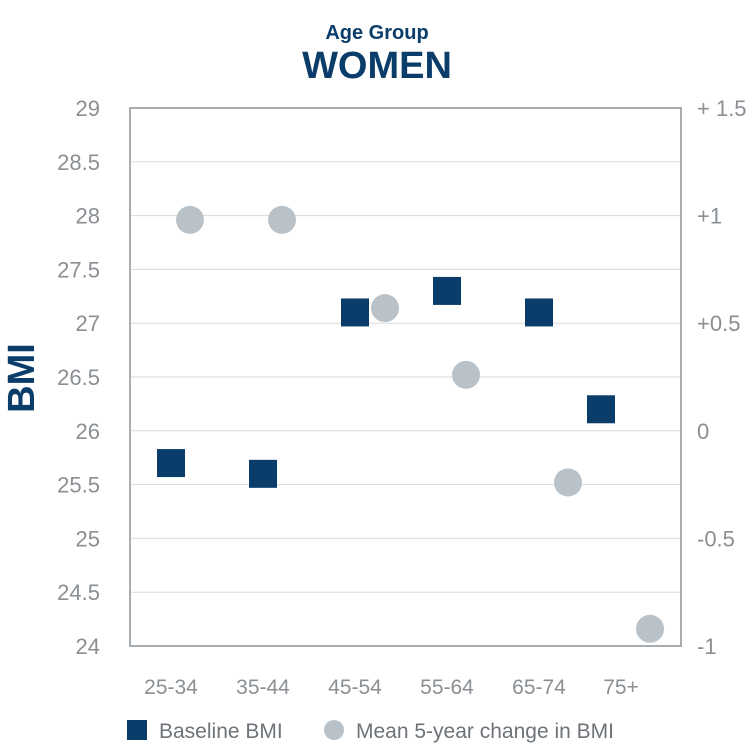 Image resolution: width=756 pixels, height=755 pixels. What do you see at coordinates (78, 269) in the screenshot?
I see `left-tick-label: 27.5` at bounding box center [78, 269].